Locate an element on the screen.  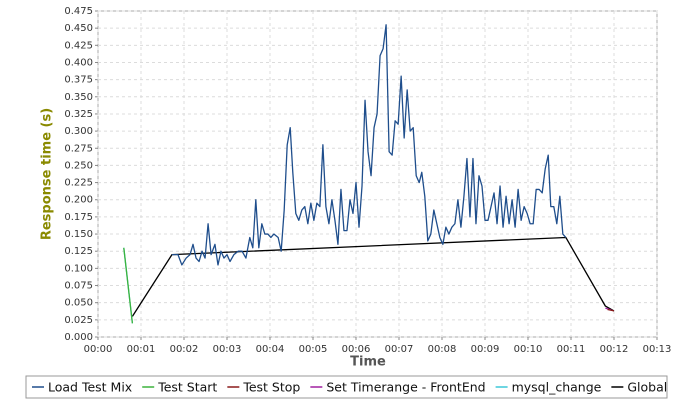
legend is located at coordinates (346, 387).